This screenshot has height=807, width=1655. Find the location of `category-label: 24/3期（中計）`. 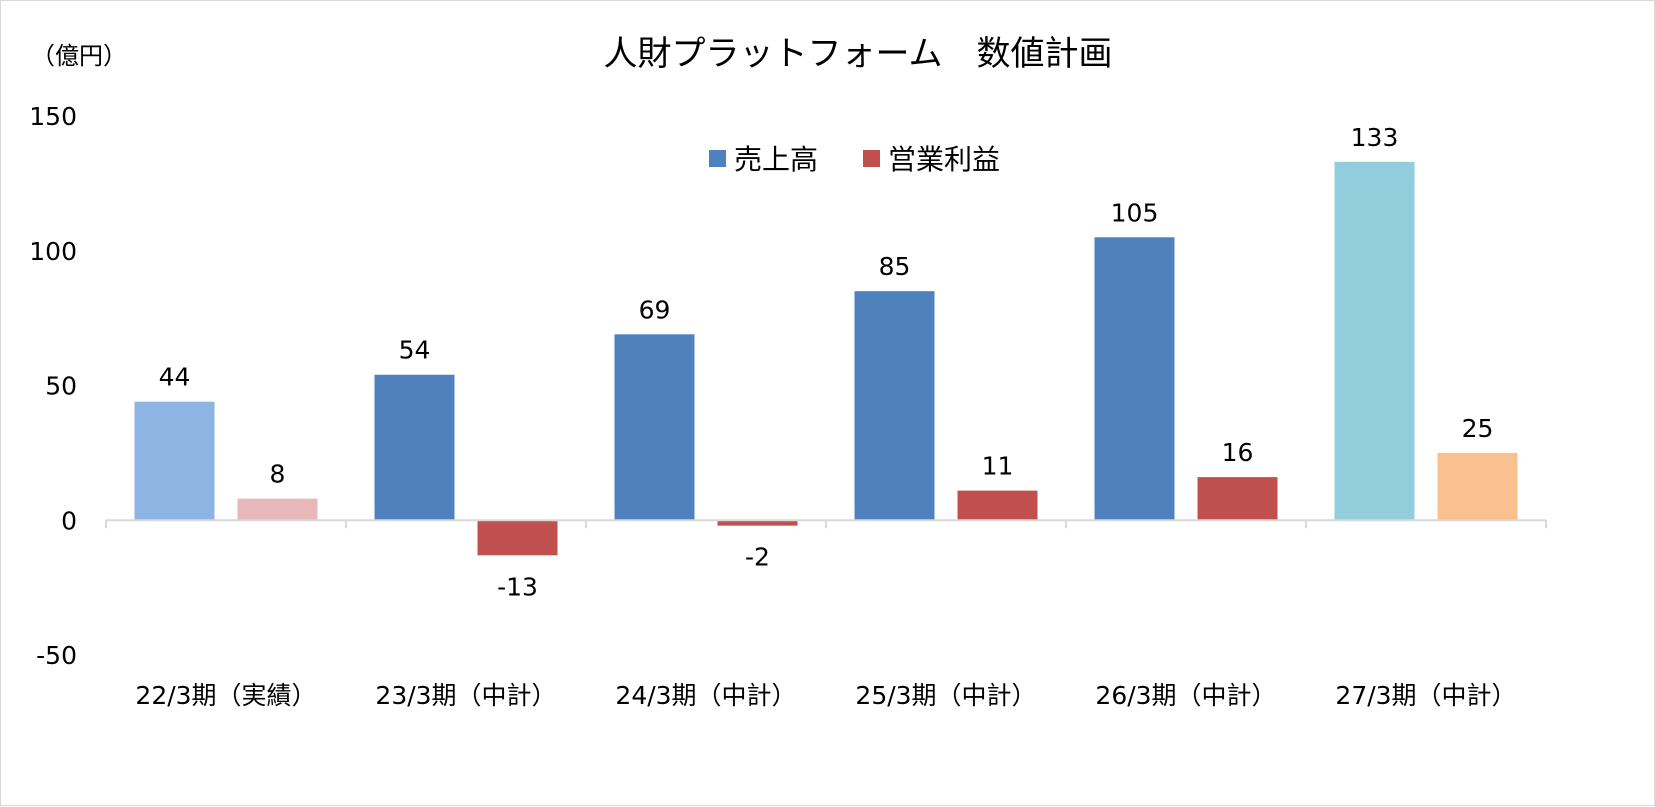

category-label: 24/3期（中計） is located at coordinates (705, 695).